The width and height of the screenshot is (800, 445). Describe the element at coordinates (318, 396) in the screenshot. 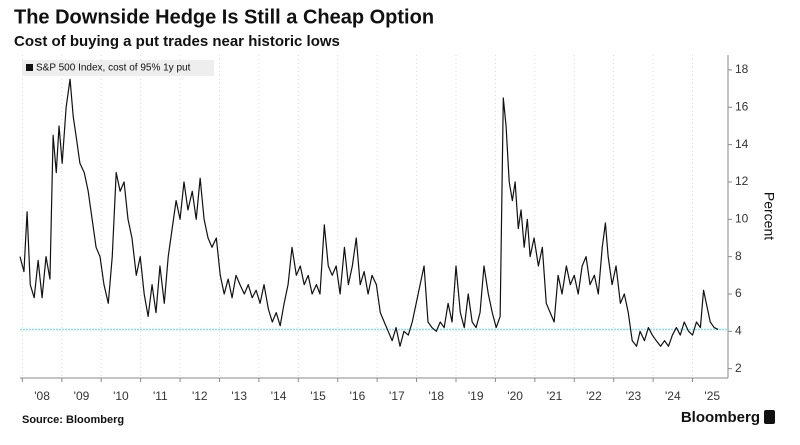

I see `x-tick-label: '15` at that location.